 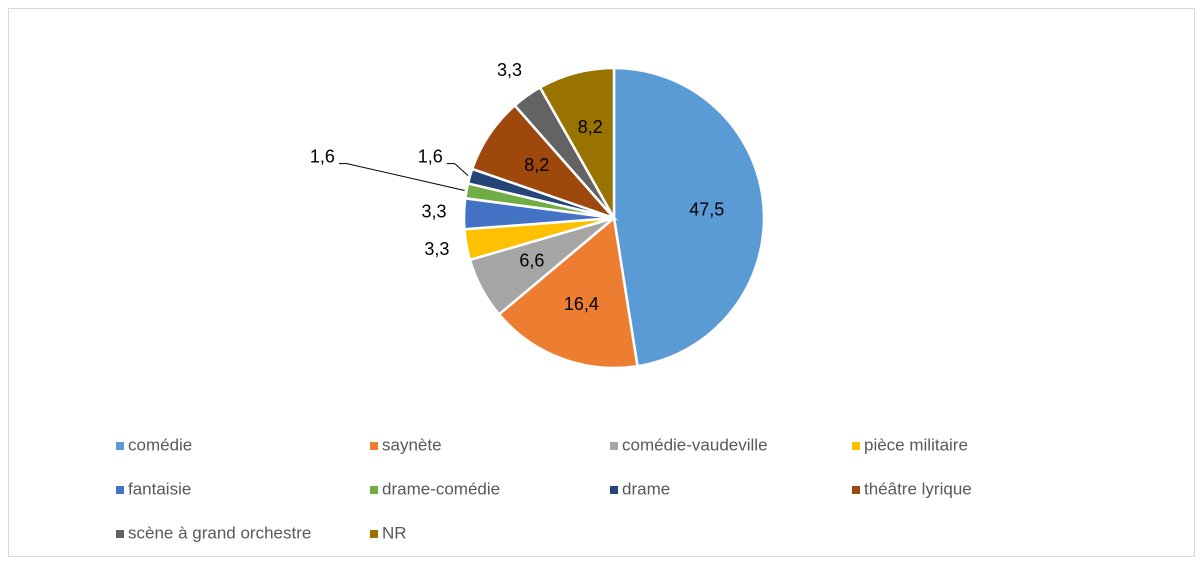 I want to click on legend-label: NR, so click(x=394, y=532).